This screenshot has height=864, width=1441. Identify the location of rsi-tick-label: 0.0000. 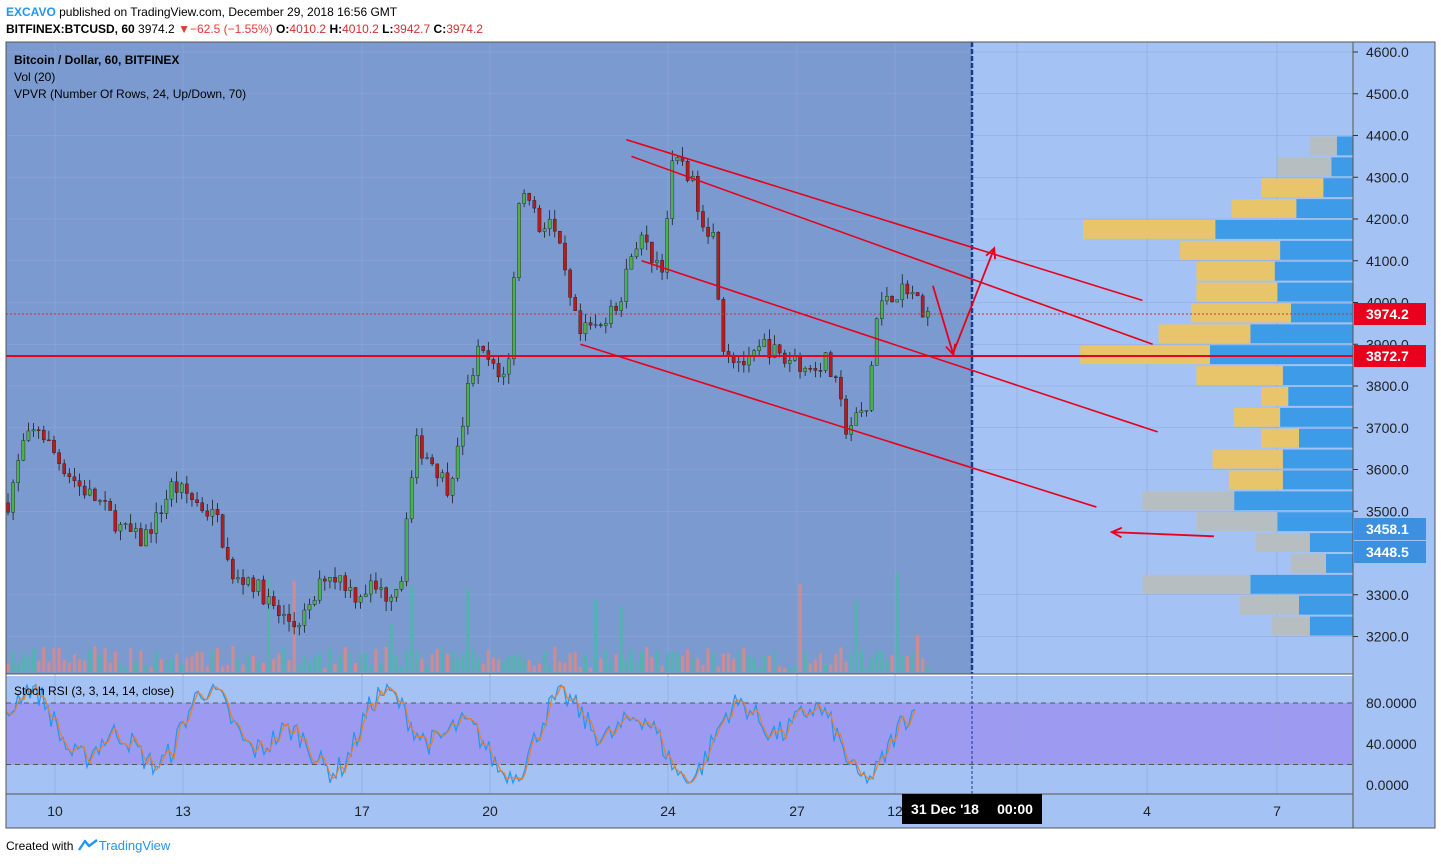
(1387, 785).